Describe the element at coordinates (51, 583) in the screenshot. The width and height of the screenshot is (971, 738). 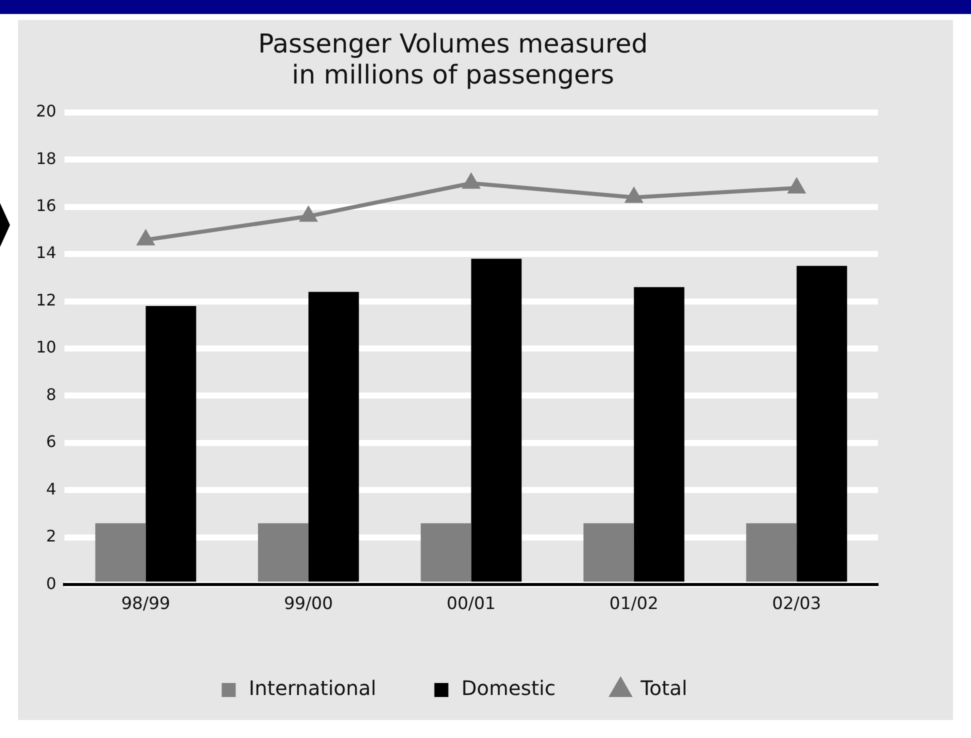
I see `y-tick-label: 0` at that location.